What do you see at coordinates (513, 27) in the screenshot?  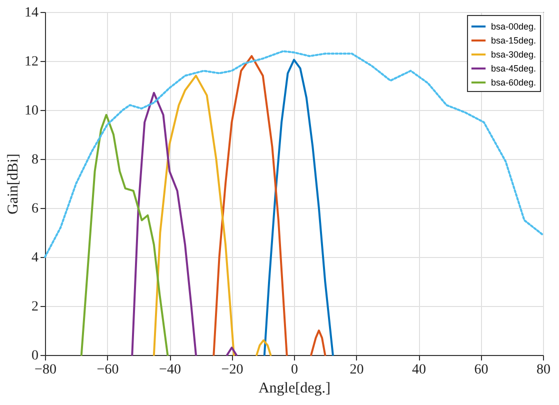 I see `legend-label: bsa-00deg.` at bounding box center [513, 27].